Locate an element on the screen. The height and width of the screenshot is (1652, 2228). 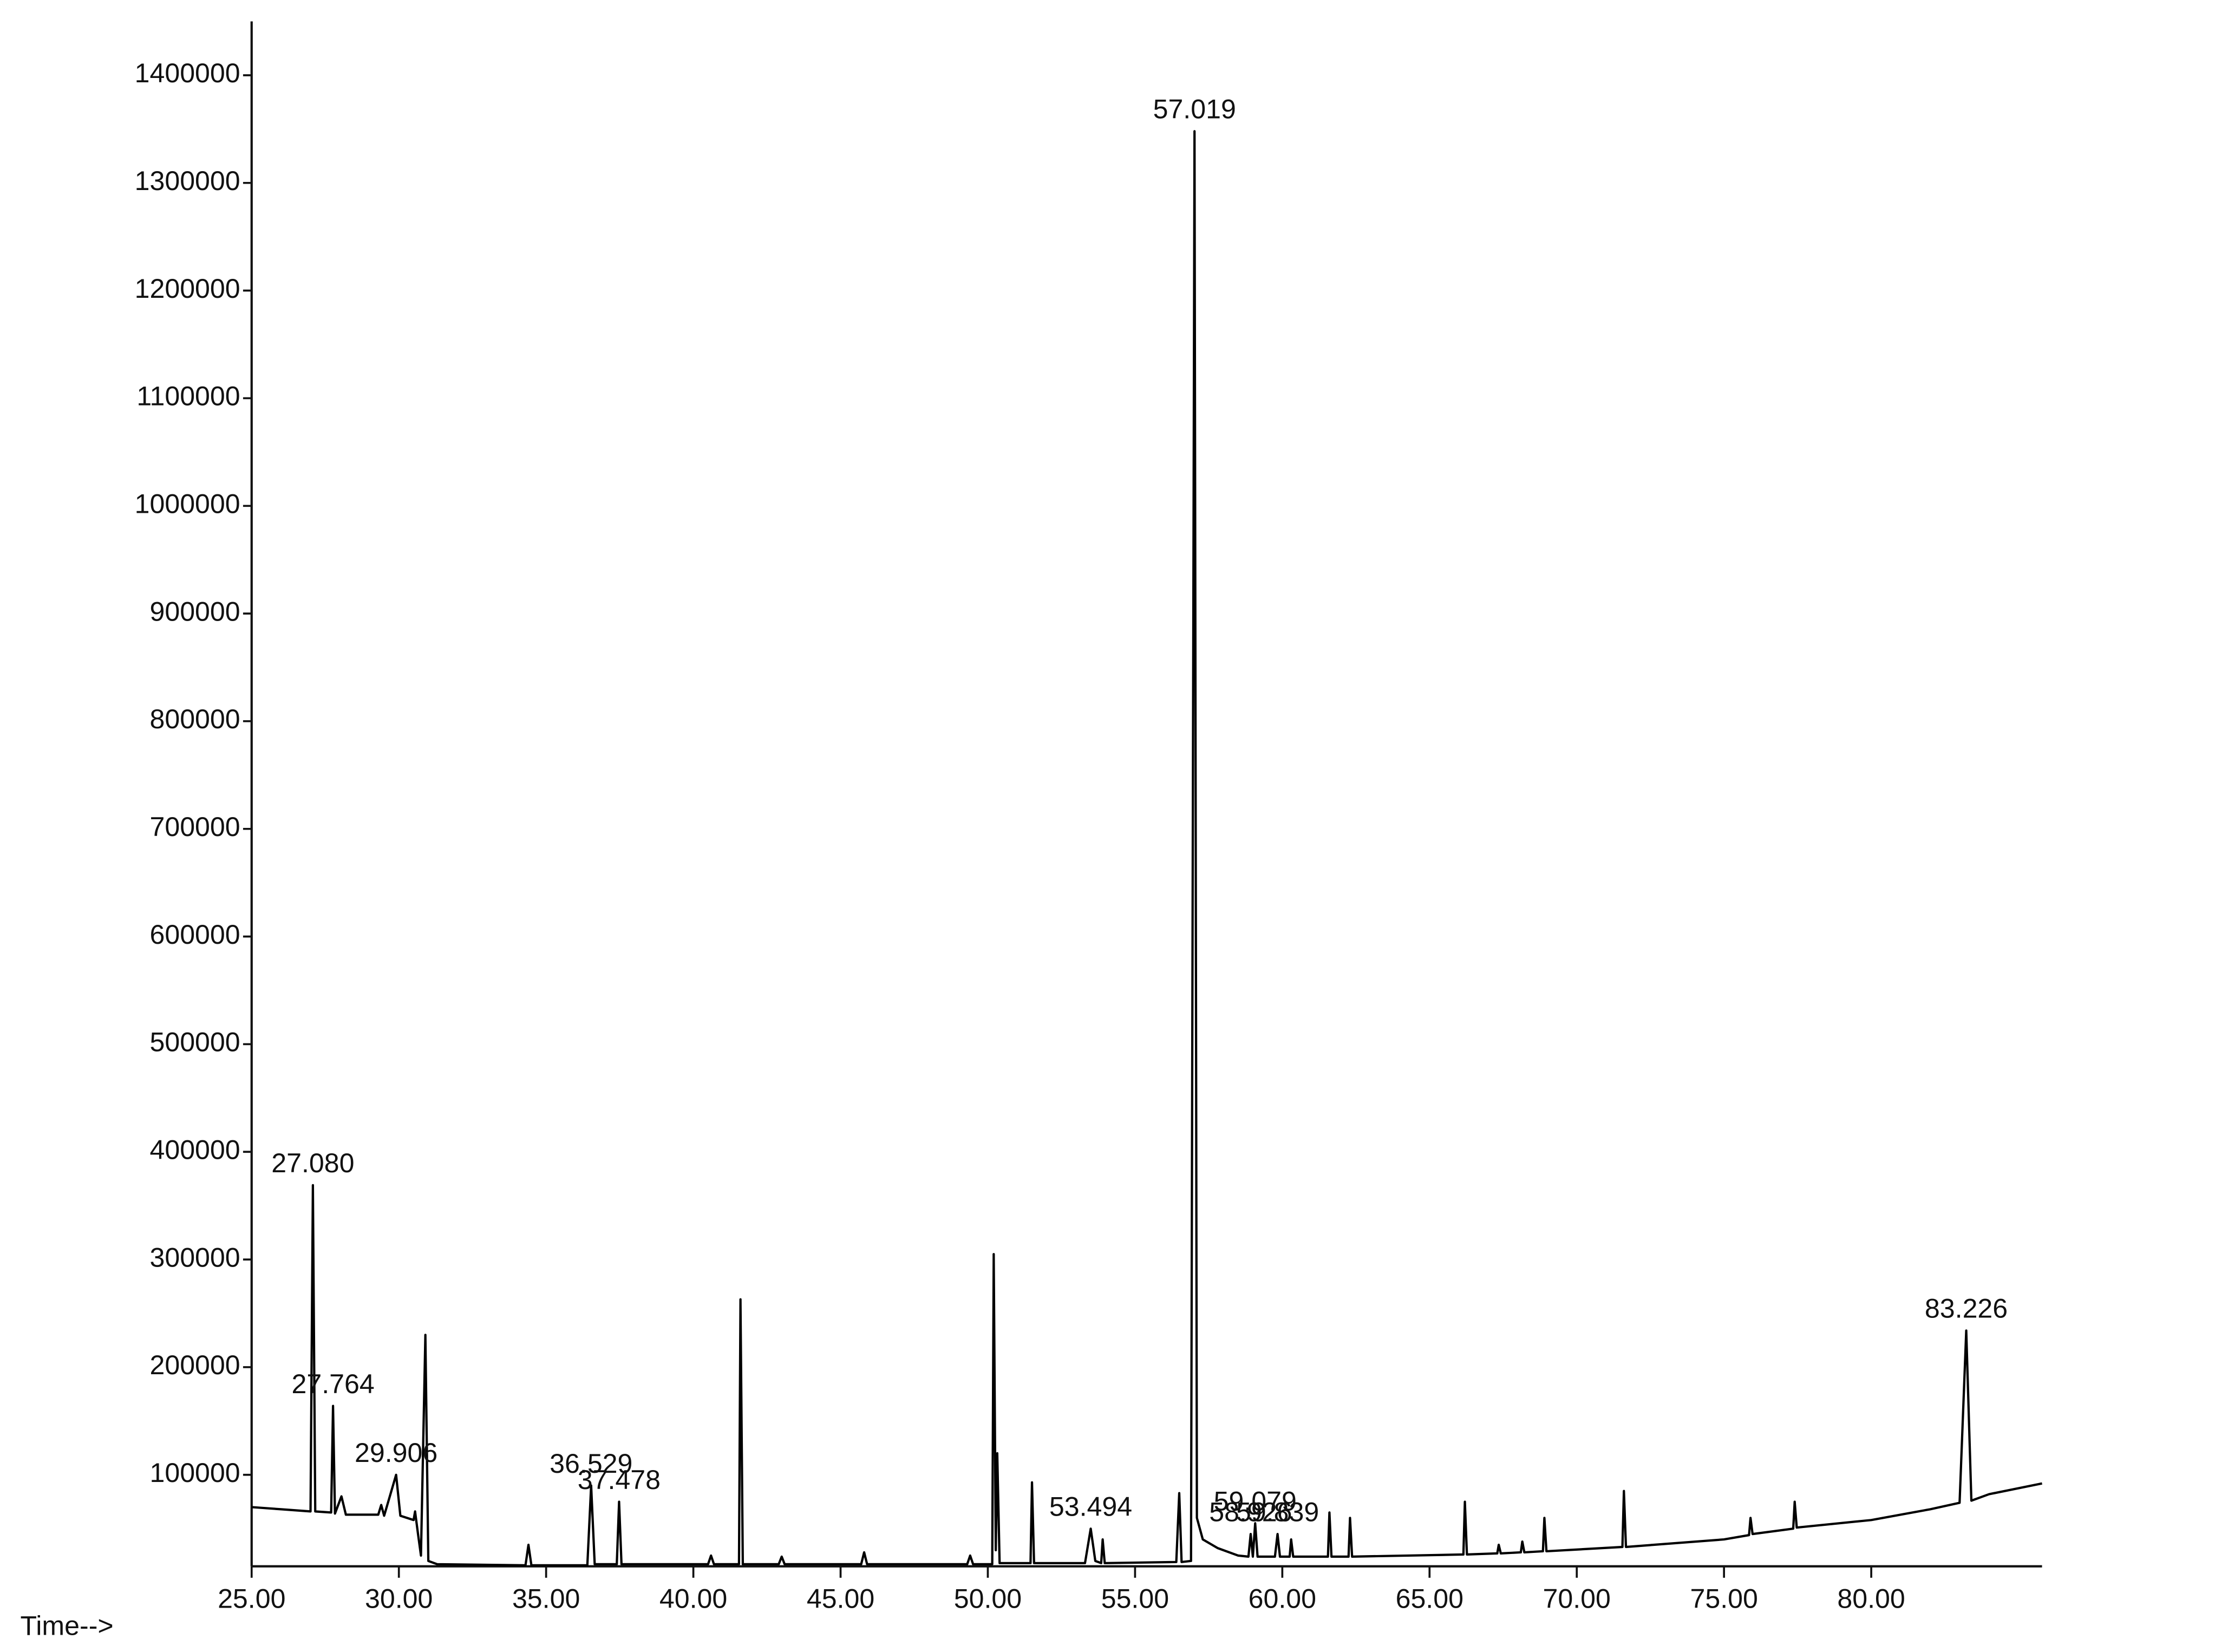
y-tick-label: 1300000 is located at coordinates (187, 181).